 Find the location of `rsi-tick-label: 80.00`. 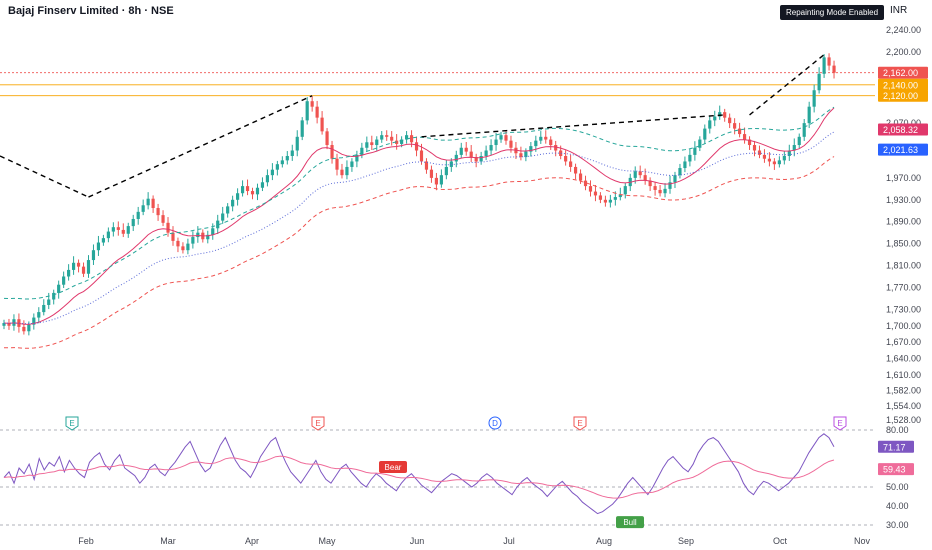

rsi-tick-label: 80.00 is located at coordinates (897, 430).